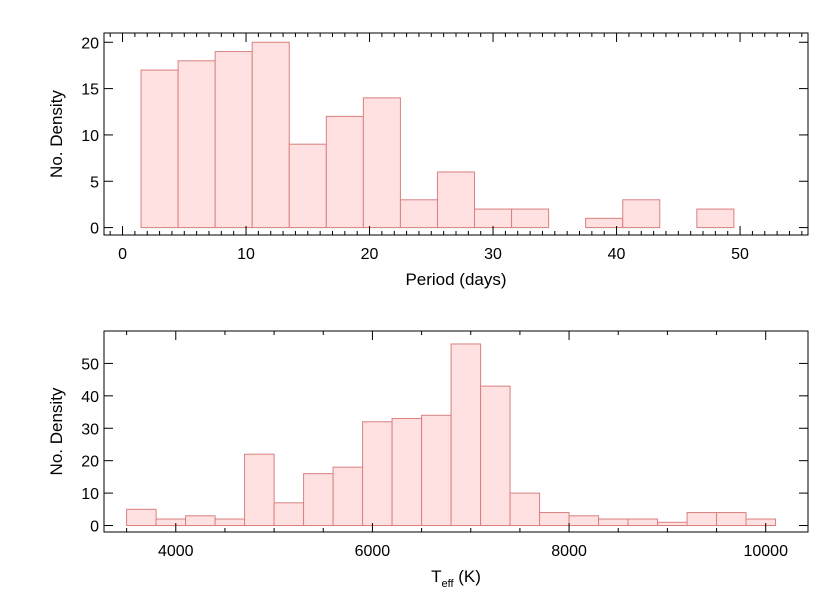 The image size is (839, 599). I want to click on teff-x-tick-label: 4000, so click(176, 551).